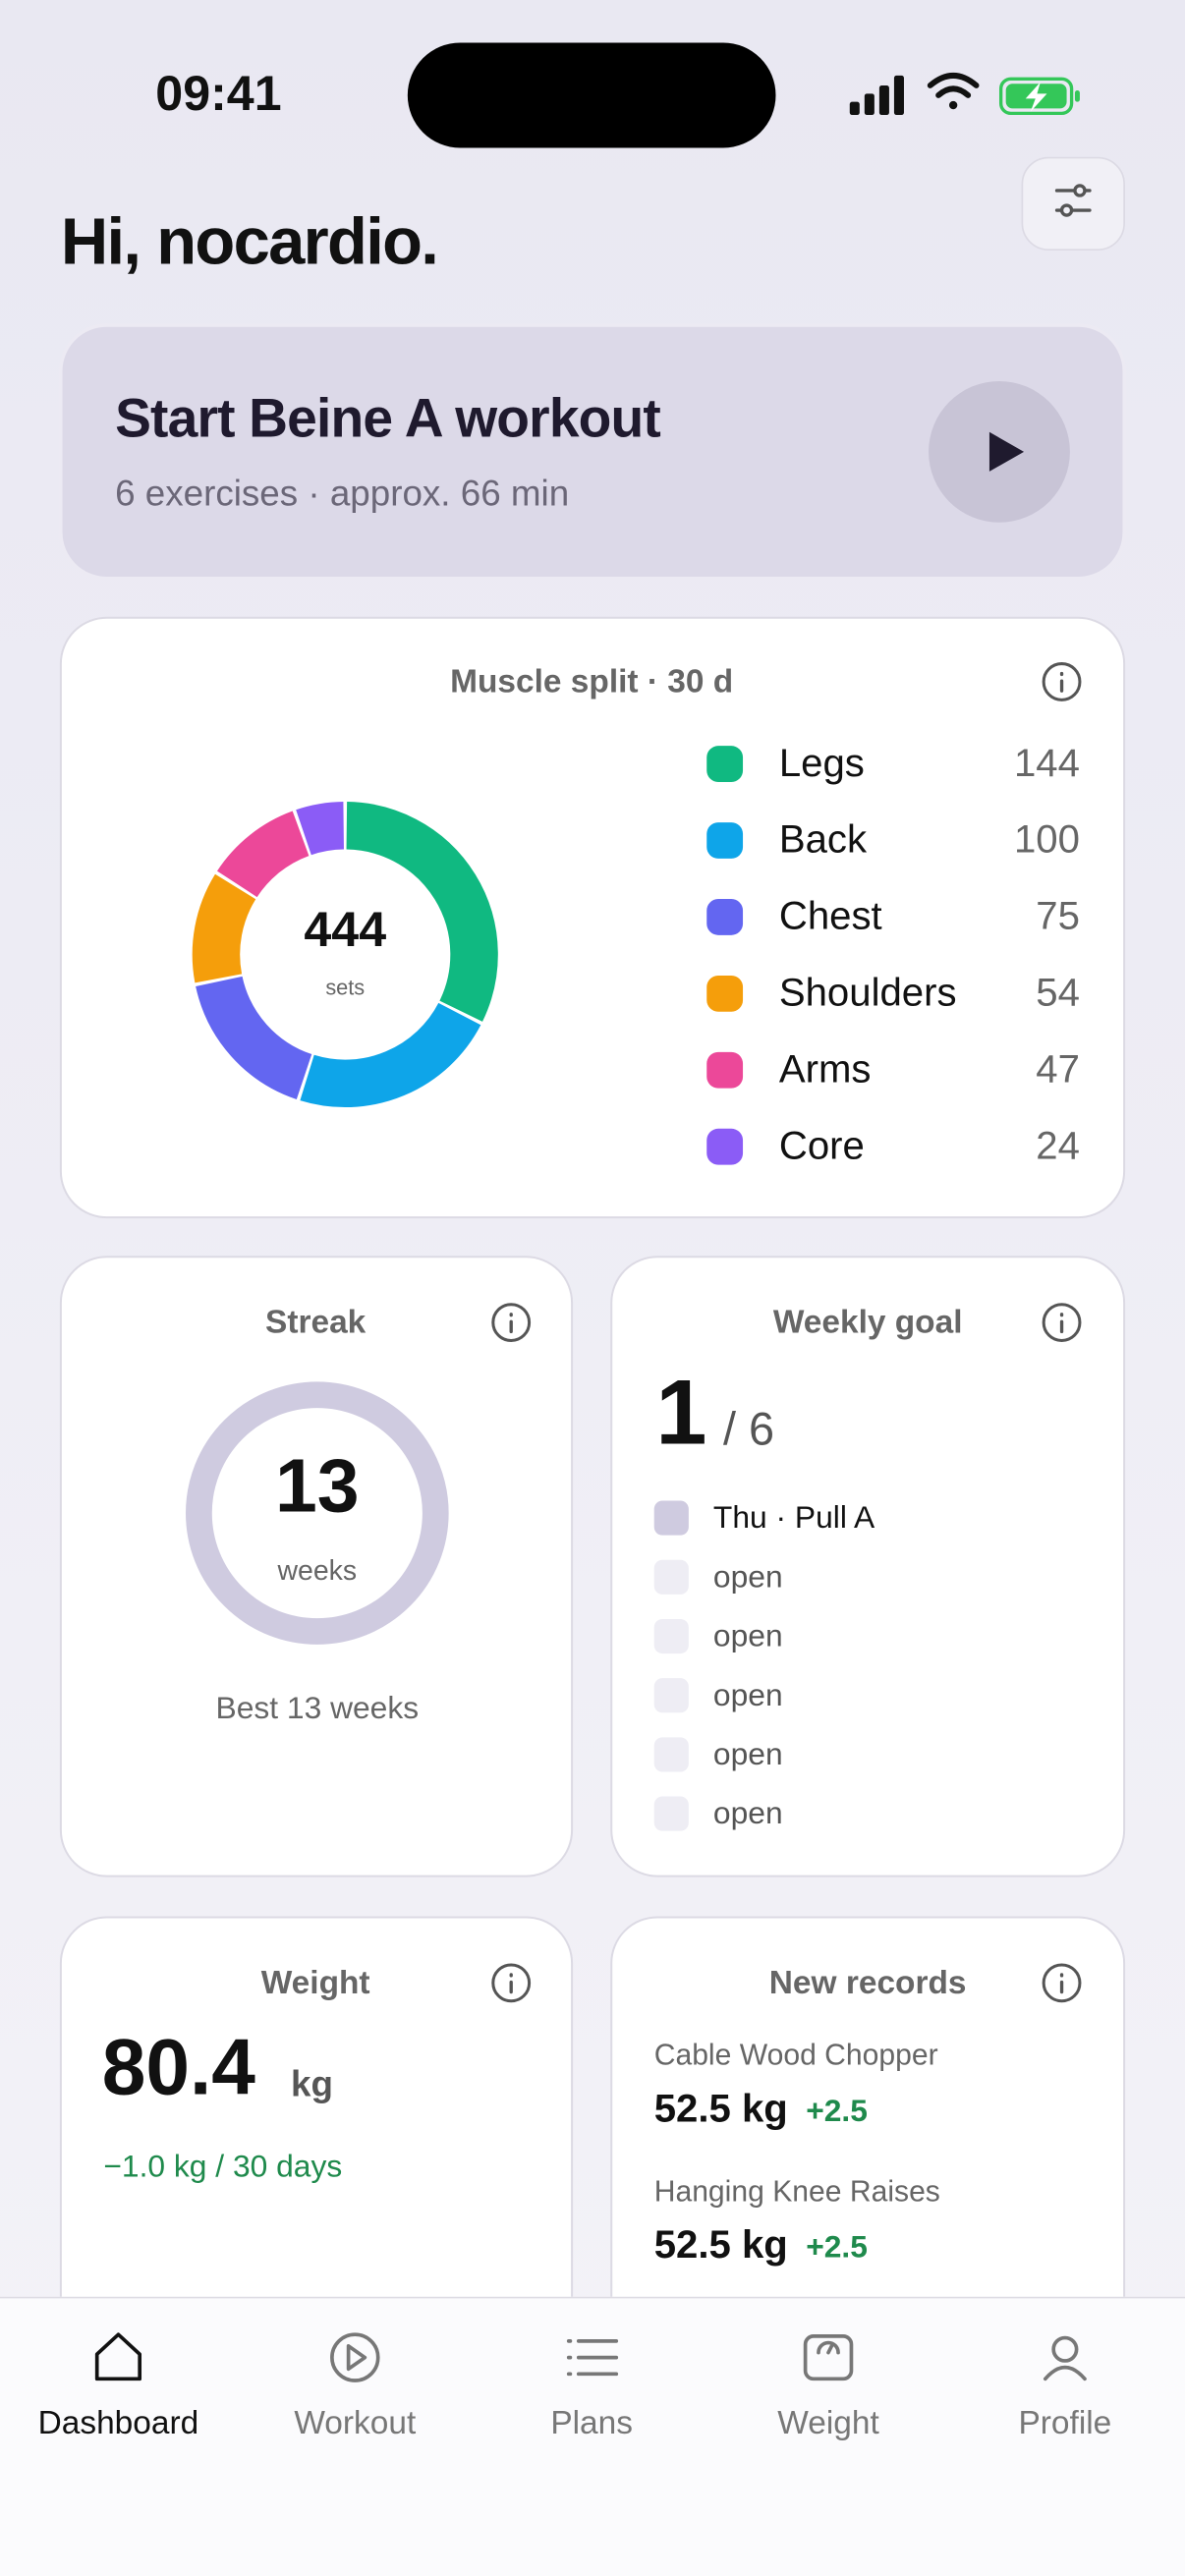 The width and height of the screenshot is (1185, 2576). I want to click on weight-value: 80.4, so click(179, 2068).